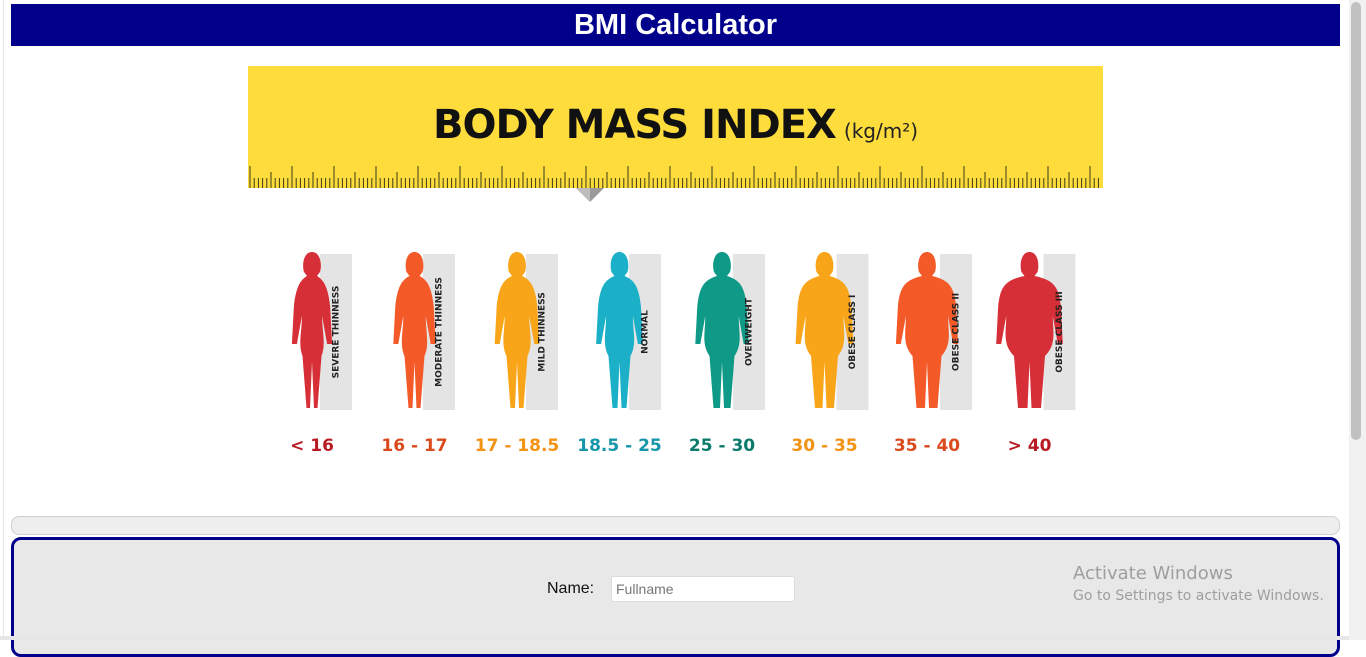  I want to click on bmi-category-label: NORMAL, so click(646, 332).